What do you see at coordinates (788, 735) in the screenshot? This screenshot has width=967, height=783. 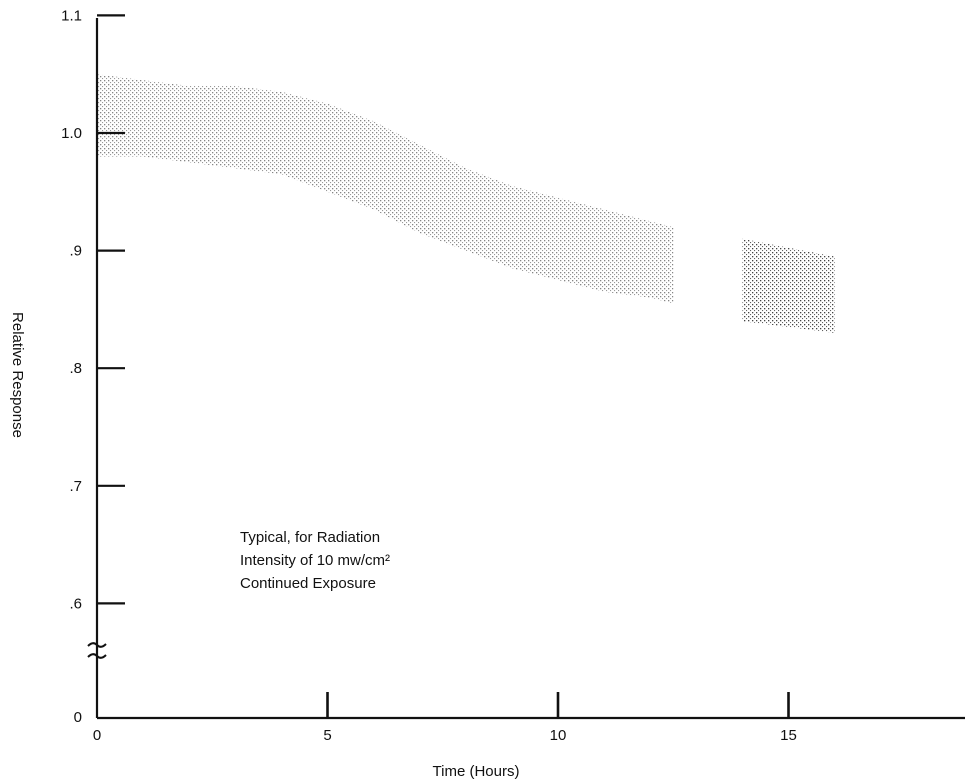 I see `x-tick-label: 15` at bounding box center [788, 735].